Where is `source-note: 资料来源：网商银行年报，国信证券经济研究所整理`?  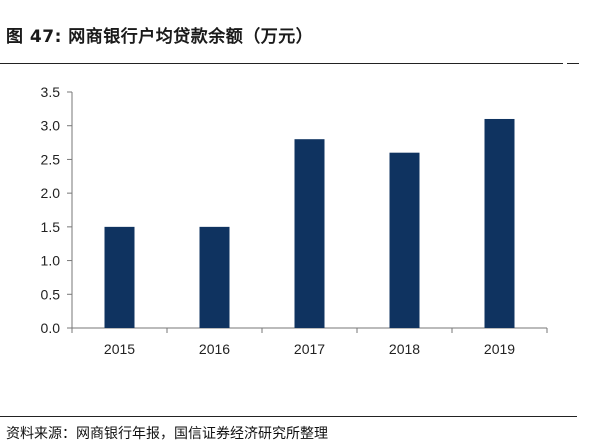 source-note: 资料来源：网商银行年报，国信证券经济研究所整理 is located at coordinates (167, 434).